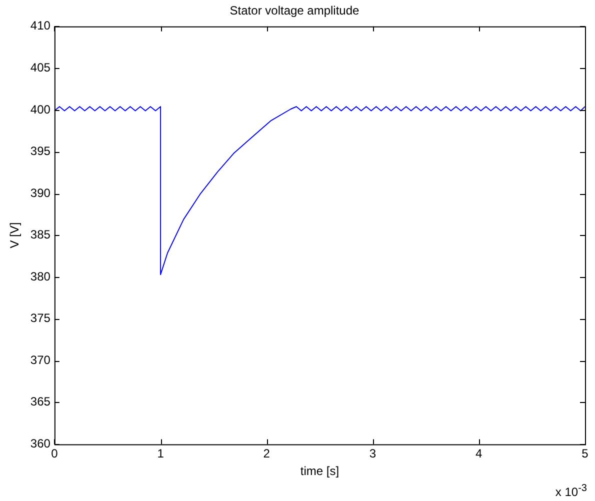 The image size is (595, 501). Describe the element at coordinates (266, 453) in the screenshot. I see `x-tick-label: 2` at that location.